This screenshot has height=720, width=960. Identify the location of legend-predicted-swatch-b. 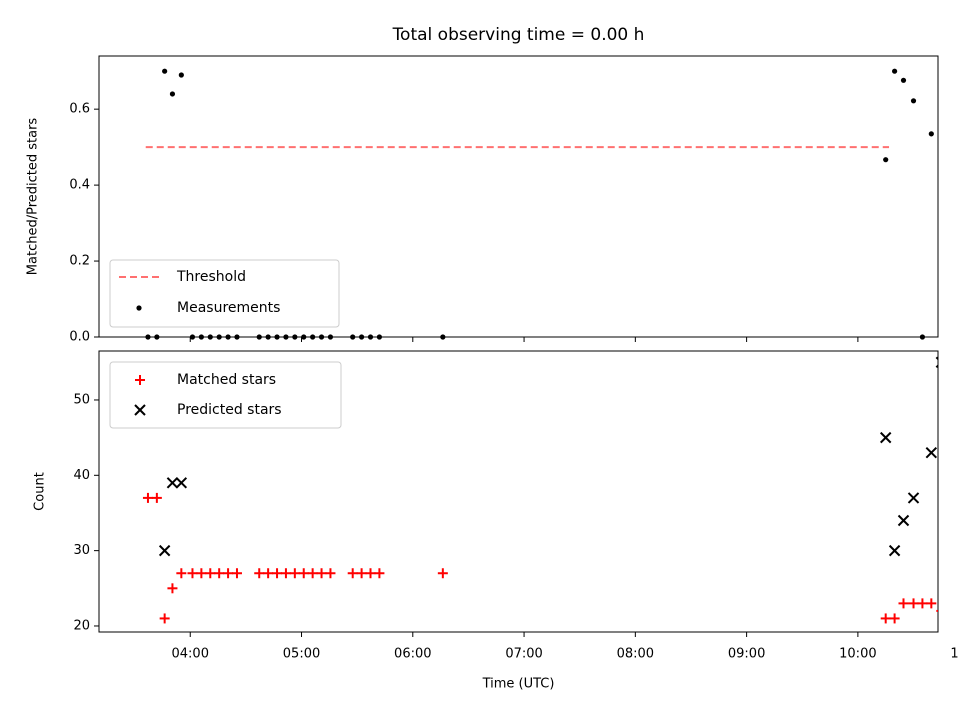
(140, 410).